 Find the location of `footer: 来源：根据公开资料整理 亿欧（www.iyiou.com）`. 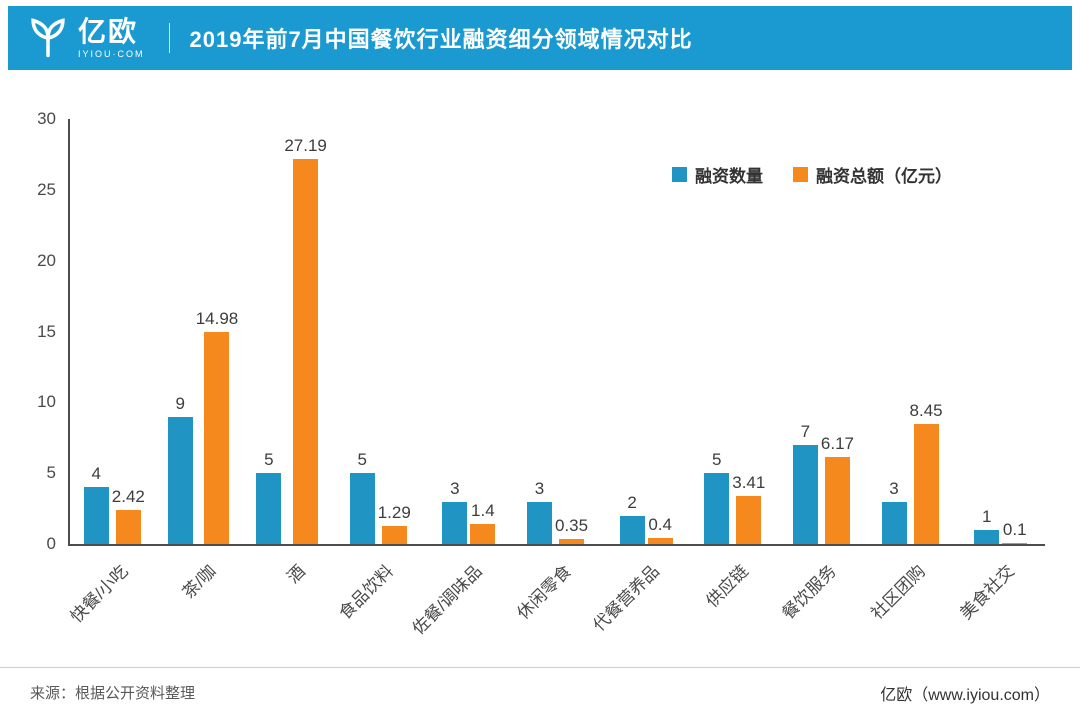

footer: 来源：根据公开资料整理 亿欧（www.iyiou.com） is located at coordinates (540, 692).